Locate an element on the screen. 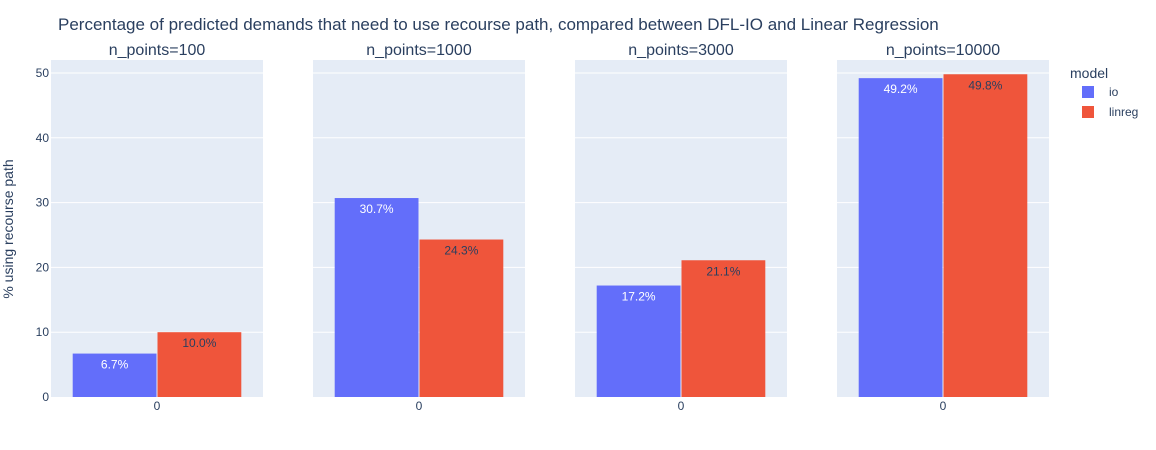 The image size is (1156, 450). bar-data-label: 6.7% is located at coordinates (115, 365).